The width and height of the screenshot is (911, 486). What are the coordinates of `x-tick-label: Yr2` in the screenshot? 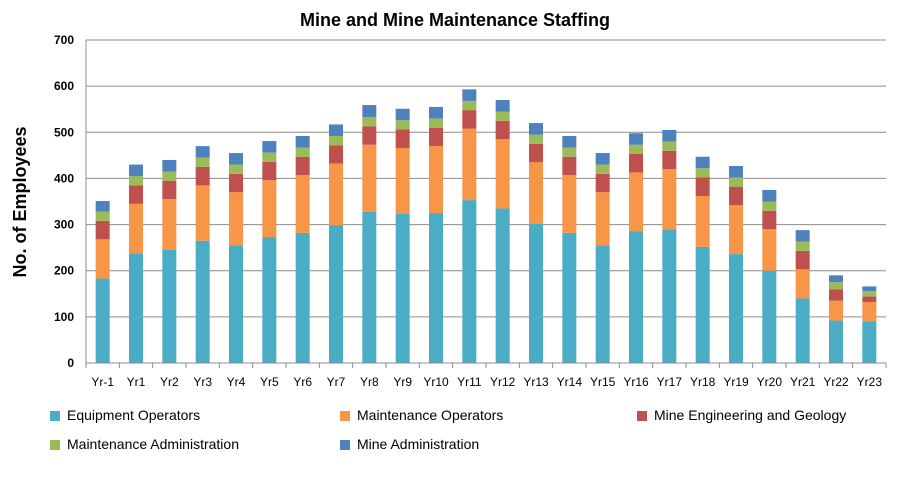 It's located at (169, 382).